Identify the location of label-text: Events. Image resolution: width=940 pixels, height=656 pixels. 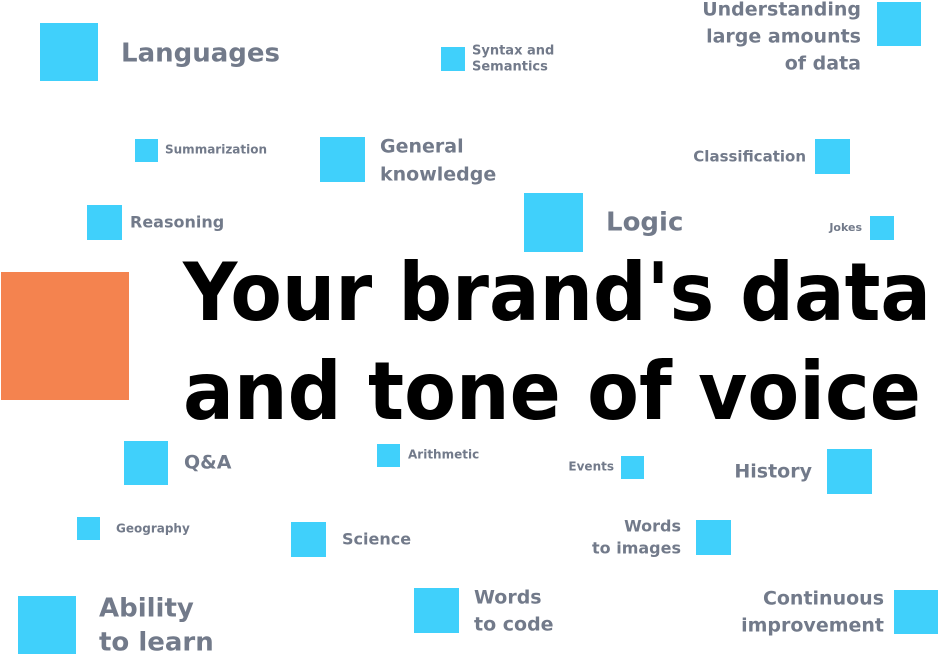
(591, 467).